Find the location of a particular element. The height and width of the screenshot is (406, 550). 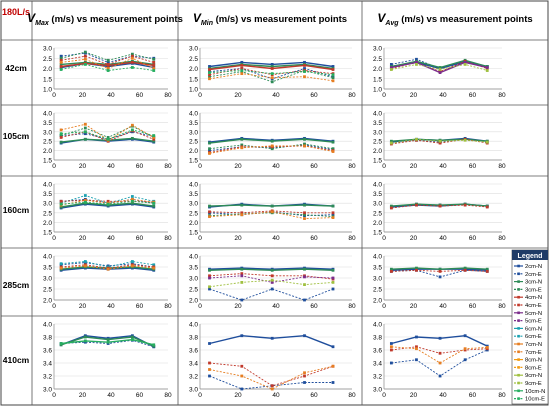

legend-marker-8cm-N is located at coordinates (518, 359).